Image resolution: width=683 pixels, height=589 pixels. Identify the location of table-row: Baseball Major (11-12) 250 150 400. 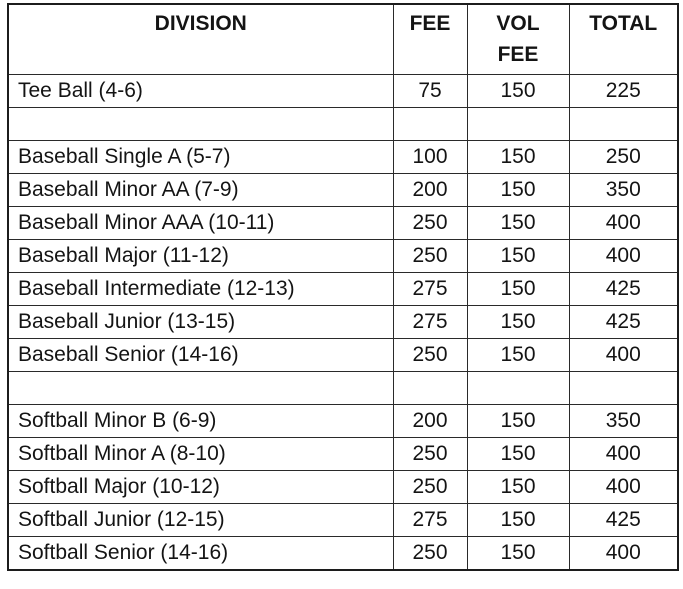
(343, 256).